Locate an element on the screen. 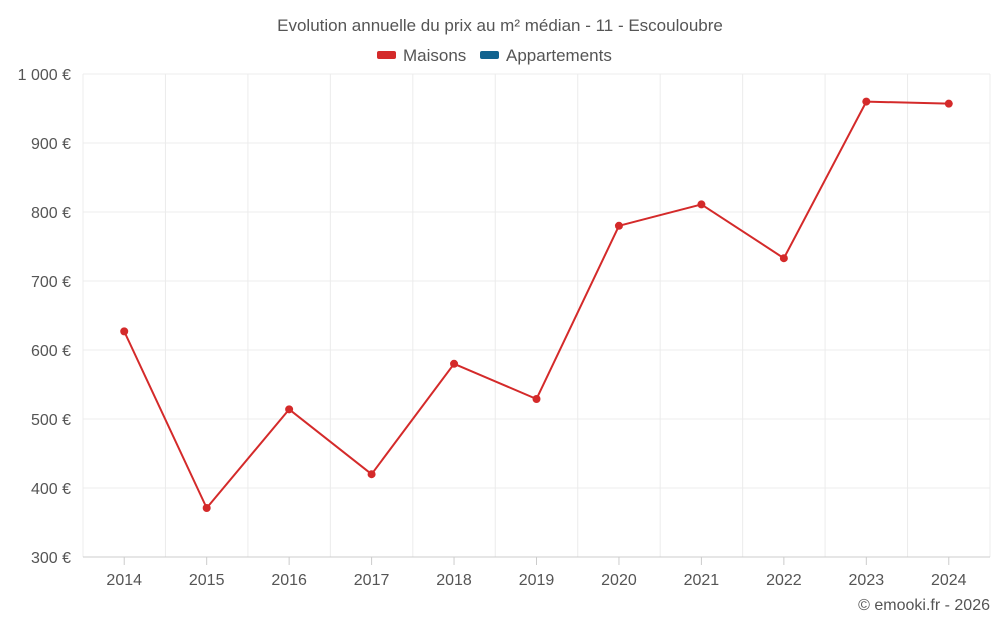 The image size is (1000, 625). credit-text: © emooki.fr - 2026 is located at coordinates (924, 605).